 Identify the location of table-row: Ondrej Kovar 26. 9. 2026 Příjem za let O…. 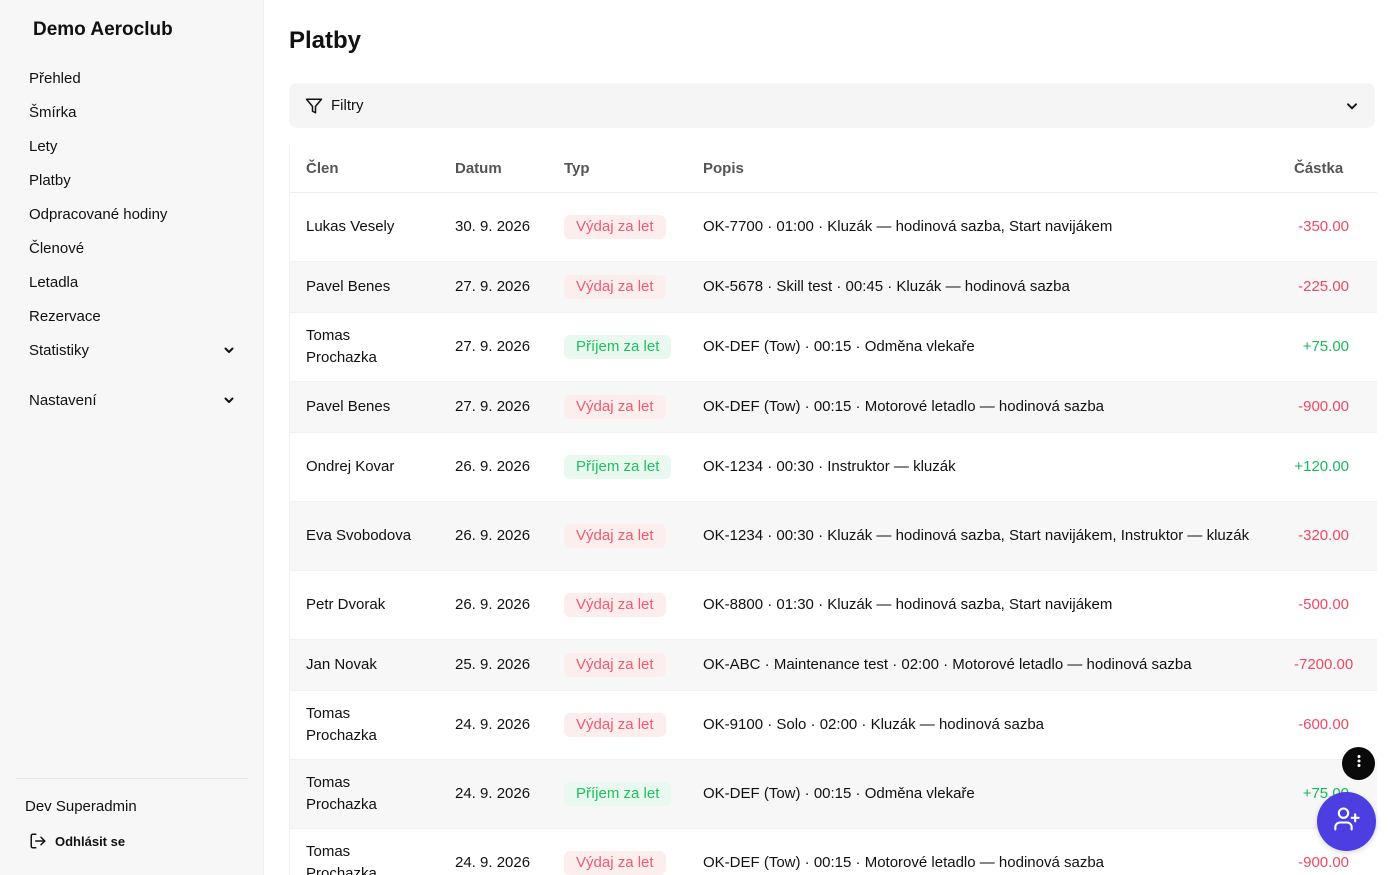
(833, 467).